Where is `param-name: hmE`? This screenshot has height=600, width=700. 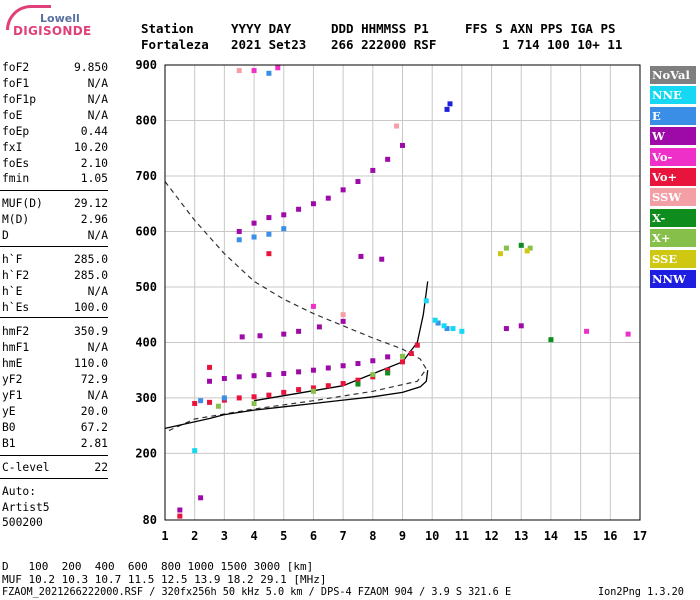 param-name: hmE is located at coordinates (12, 363).